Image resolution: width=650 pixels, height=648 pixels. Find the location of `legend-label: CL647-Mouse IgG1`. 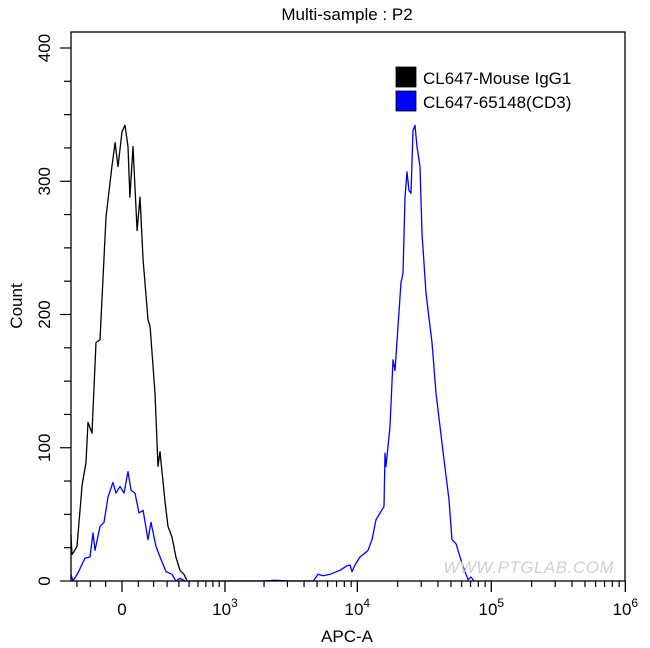

legend-label: CL647-Mouse IgG1 is located at coordinates (497, 78).